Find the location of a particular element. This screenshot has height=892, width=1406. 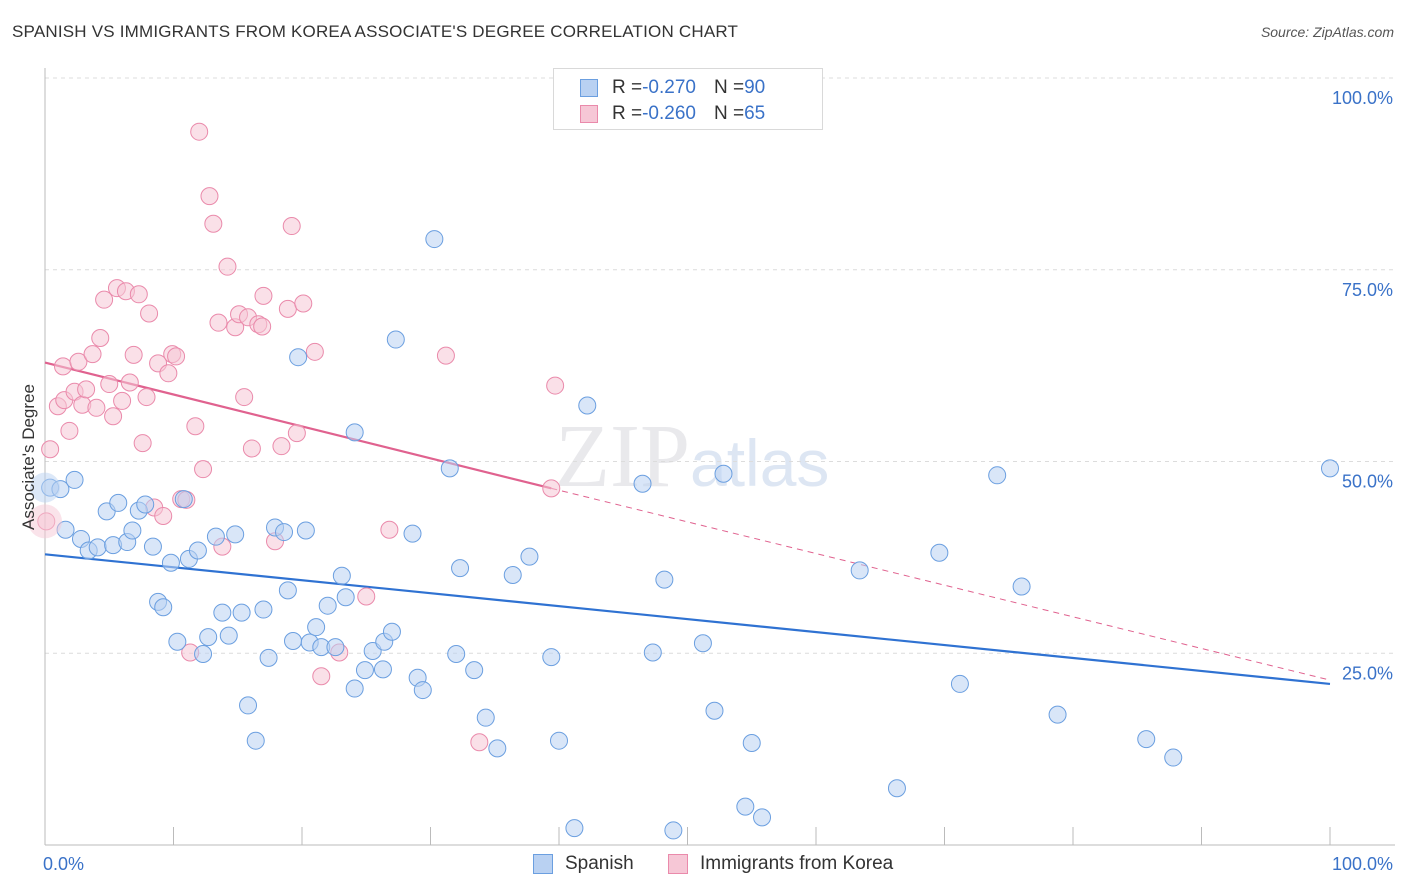

r-value: -0.270 is located at coordinates (669, 87).